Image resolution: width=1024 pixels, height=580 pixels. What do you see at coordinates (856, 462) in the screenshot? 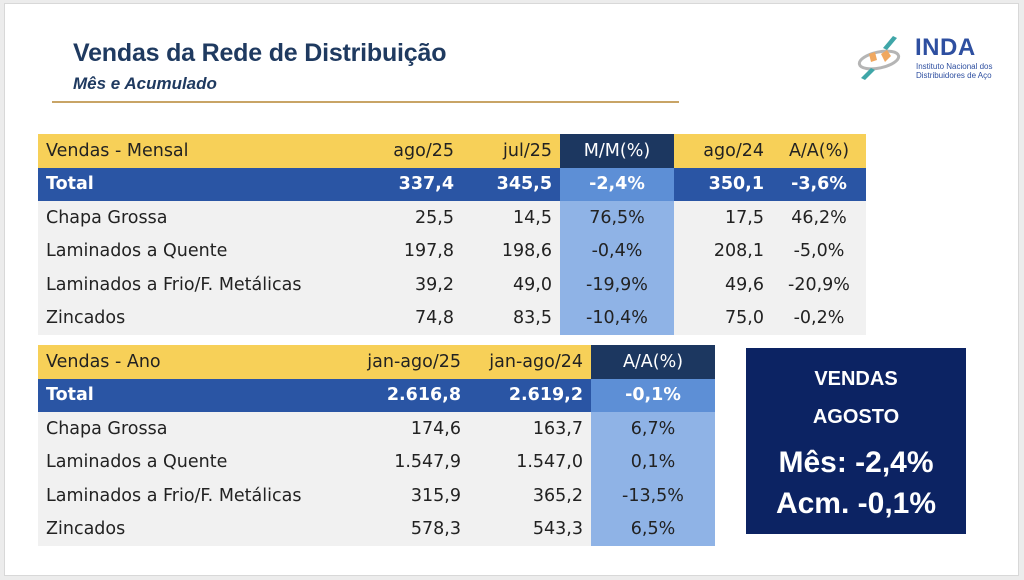
I see `summary-monthly-change: Mês: -2,4%` at bounding box center [856, 462].